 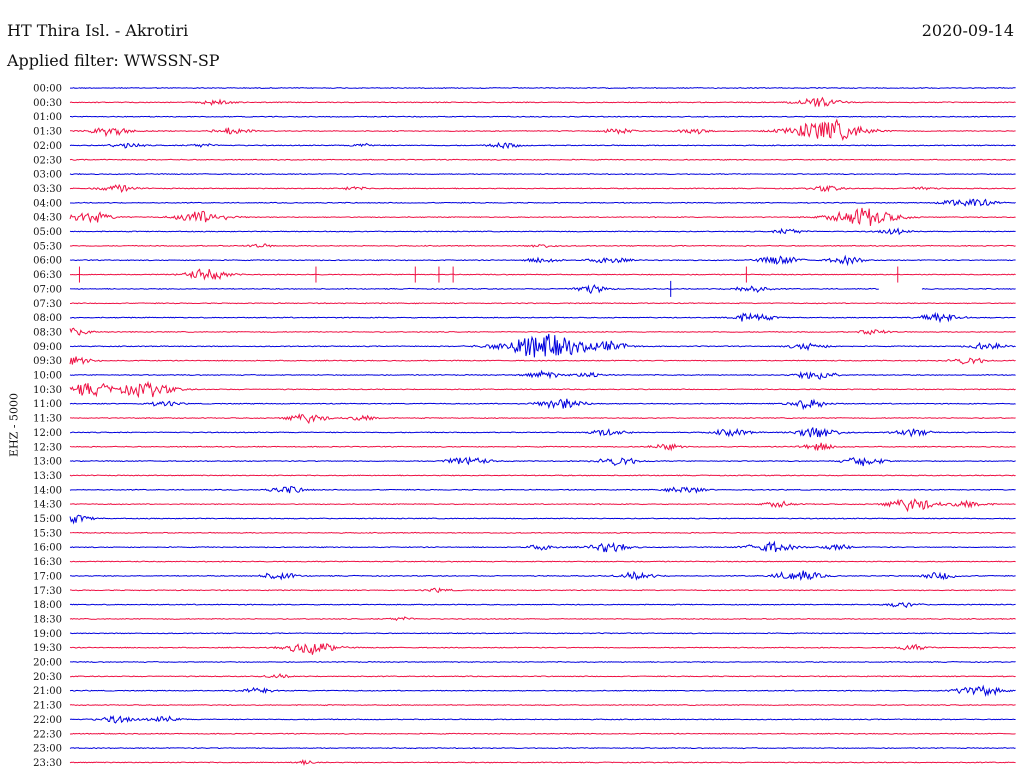 What do you see at coordinates (47, 318) in the screenshot?
I see `time-tick-label: 08:00` at bounding box center [47, 318].